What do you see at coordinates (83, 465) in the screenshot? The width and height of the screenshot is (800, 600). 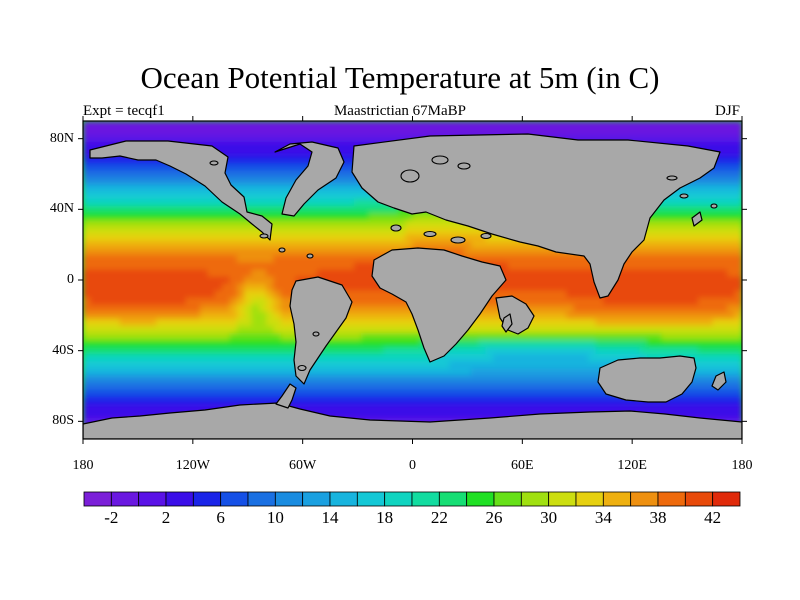 I see `lon-label: 180` at bounding box center [83, 465].